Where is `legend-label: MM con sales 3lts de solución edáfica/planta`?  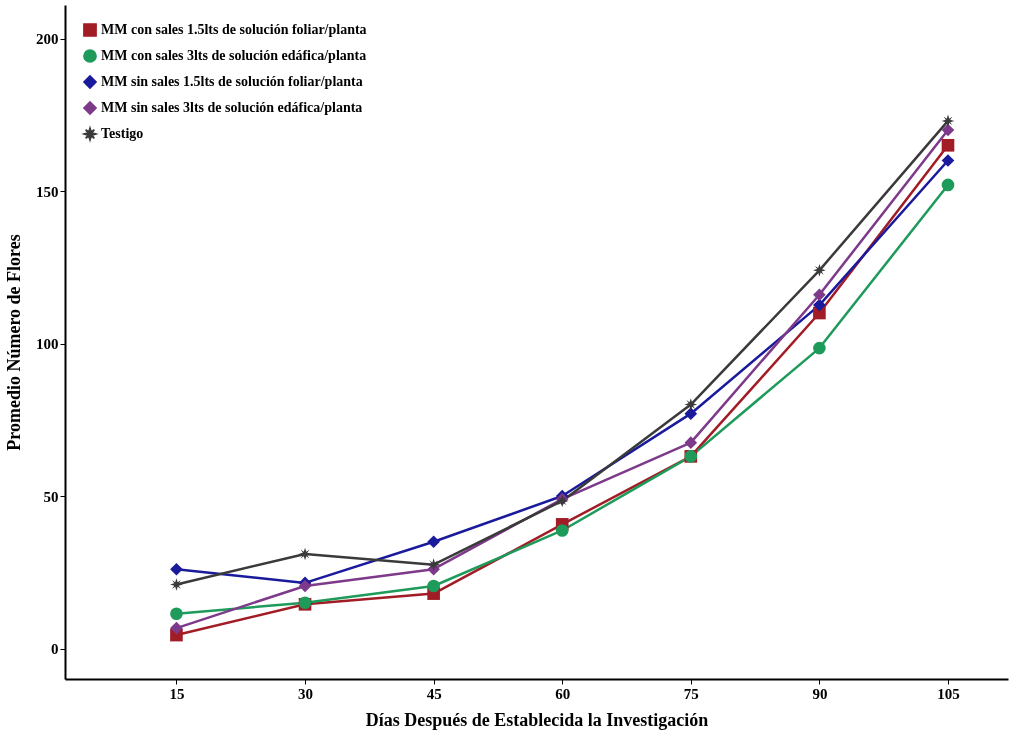 legend-label: MM con sales 3lts de solución edáfica/planta is located at coordinates (234, 55).